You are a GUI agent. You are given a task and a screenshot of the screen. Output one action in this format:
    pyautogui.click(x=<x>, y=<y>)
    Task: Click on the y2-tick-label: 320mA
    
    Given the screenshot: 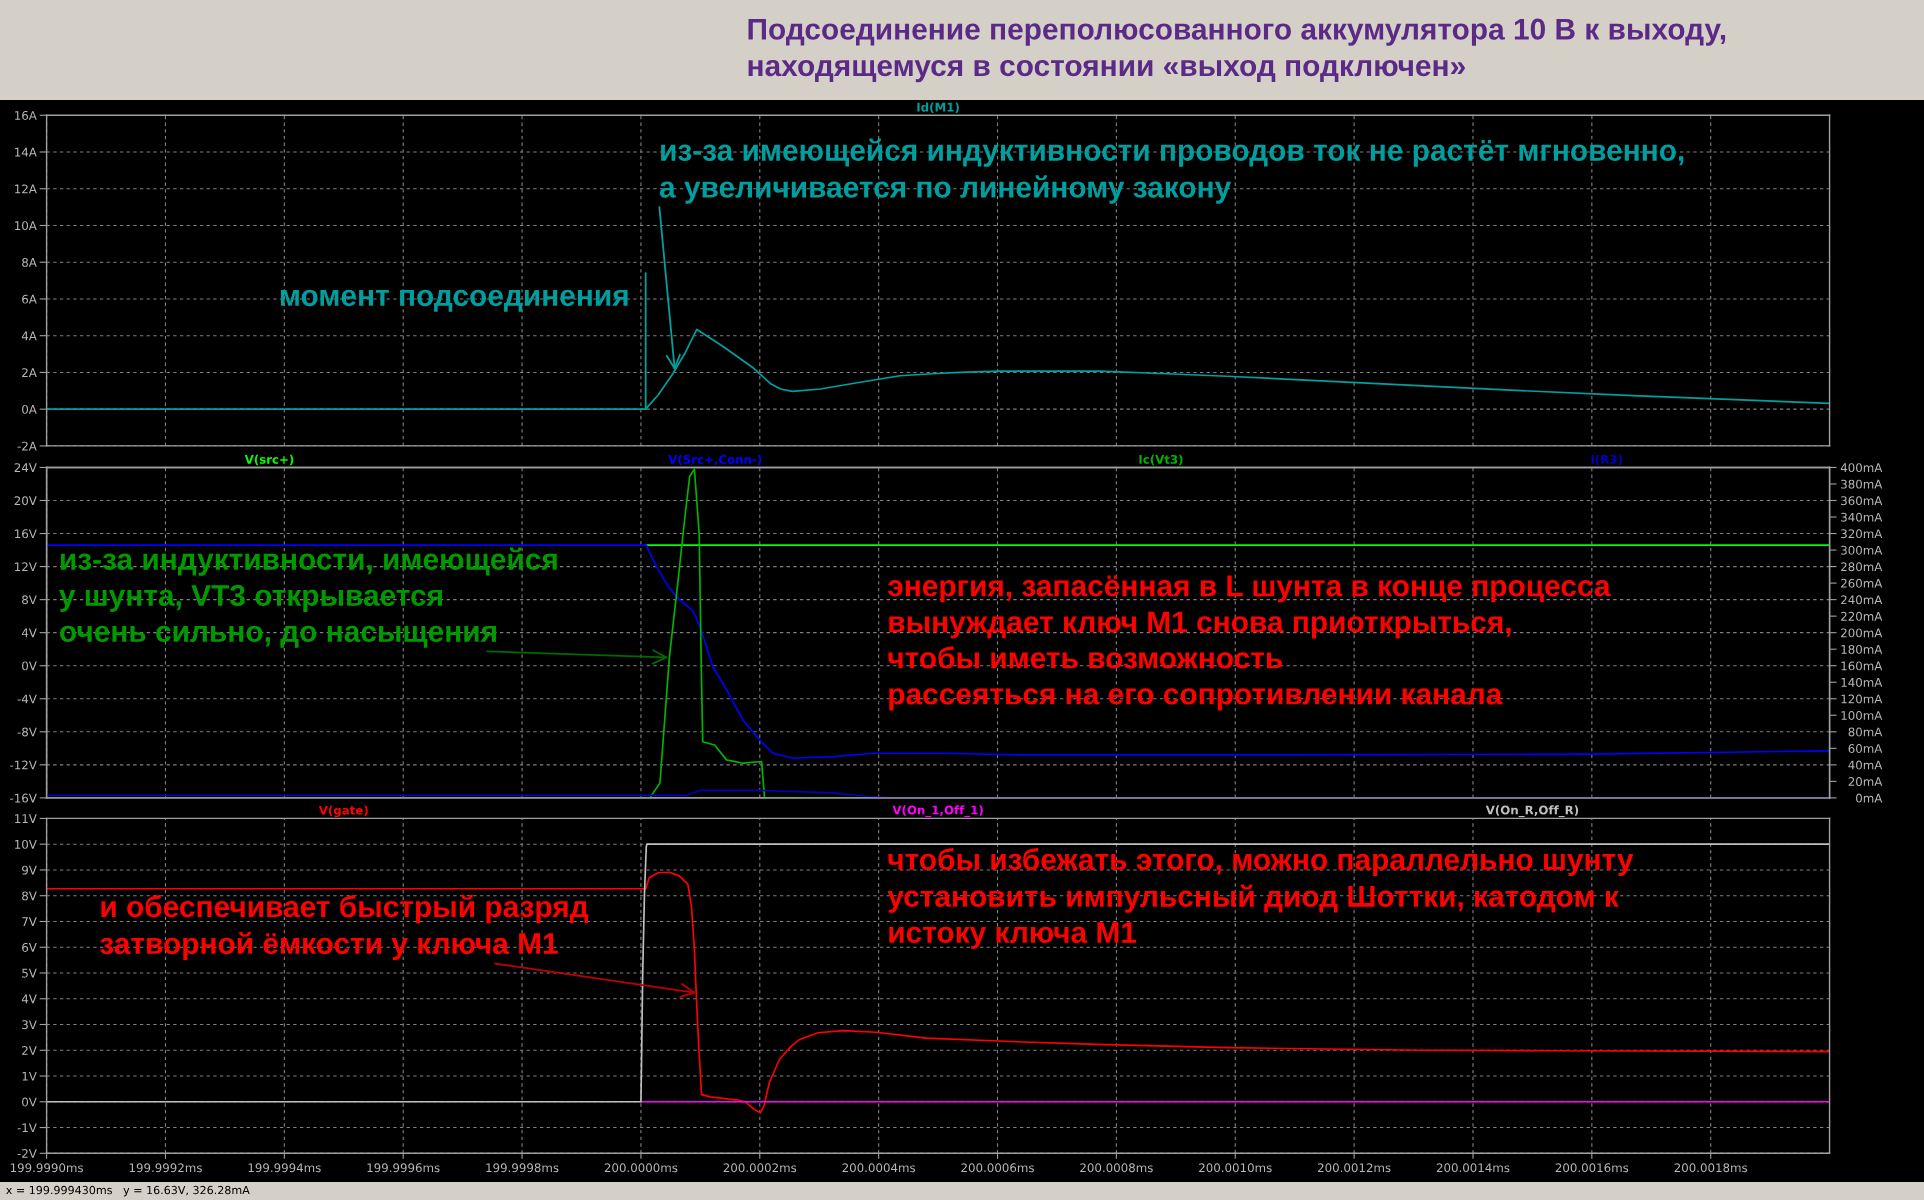 What is the action you would take?
    pyautogui.click(x=1862, y=534)
    